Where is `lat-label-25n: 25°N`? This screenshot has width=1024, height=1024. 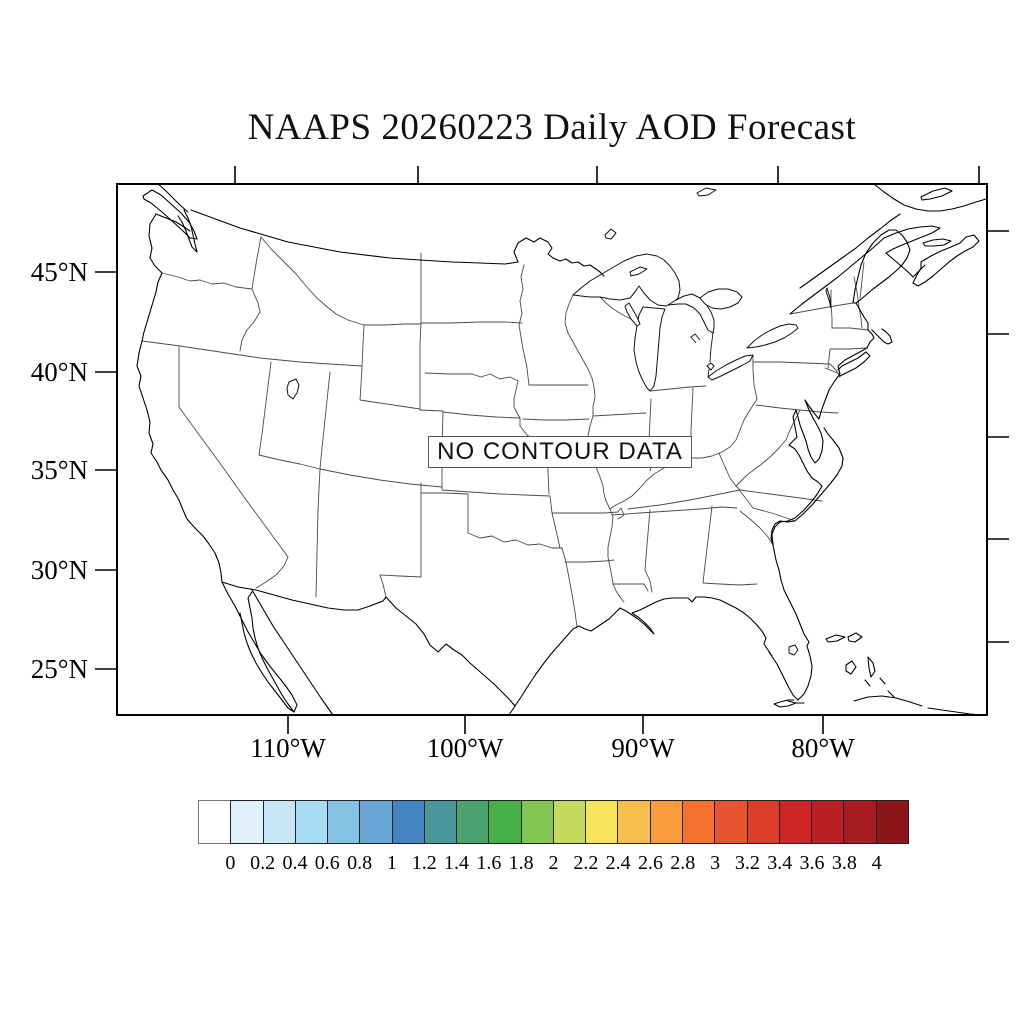
lat-label-25n: 25°N is located at coordinates (59, 669).